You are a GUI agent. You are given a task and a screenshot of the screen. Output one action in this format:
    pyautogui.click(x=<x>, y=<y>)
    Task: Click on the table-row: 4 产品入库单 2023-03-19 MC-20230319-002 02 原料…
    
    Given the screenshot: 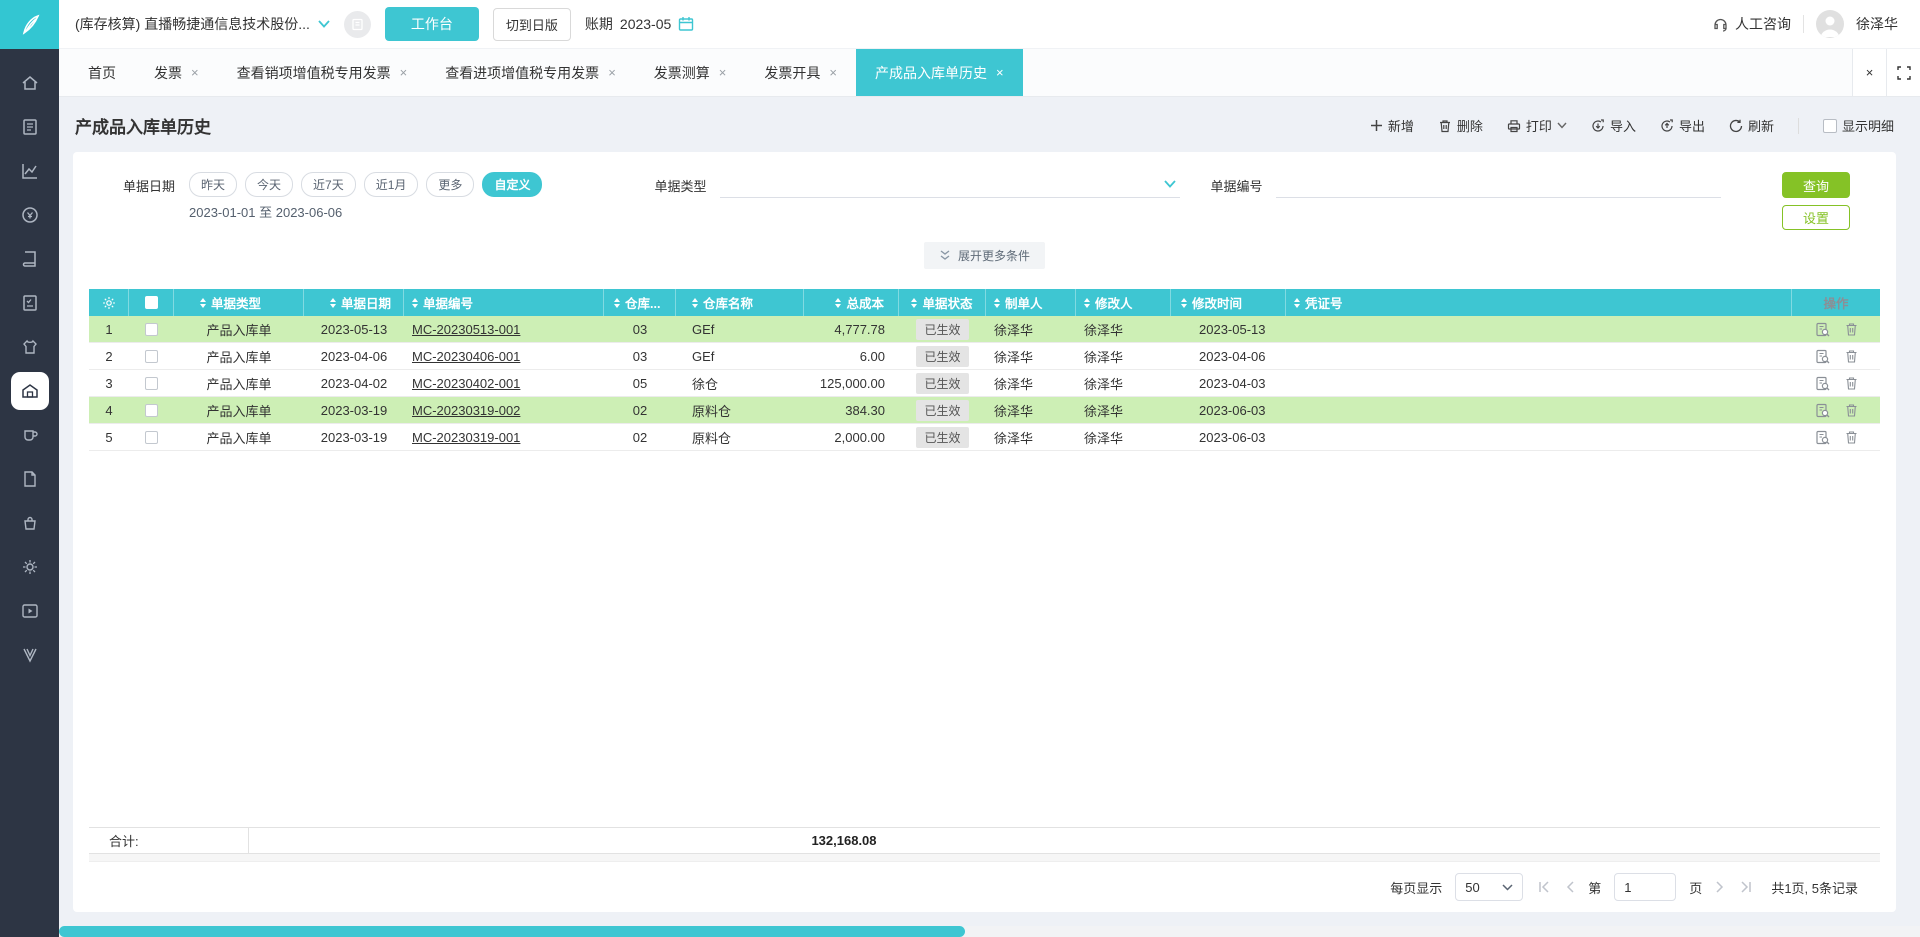 What is the action you would take?
    pyautogui.click(x=984, y=410)
    